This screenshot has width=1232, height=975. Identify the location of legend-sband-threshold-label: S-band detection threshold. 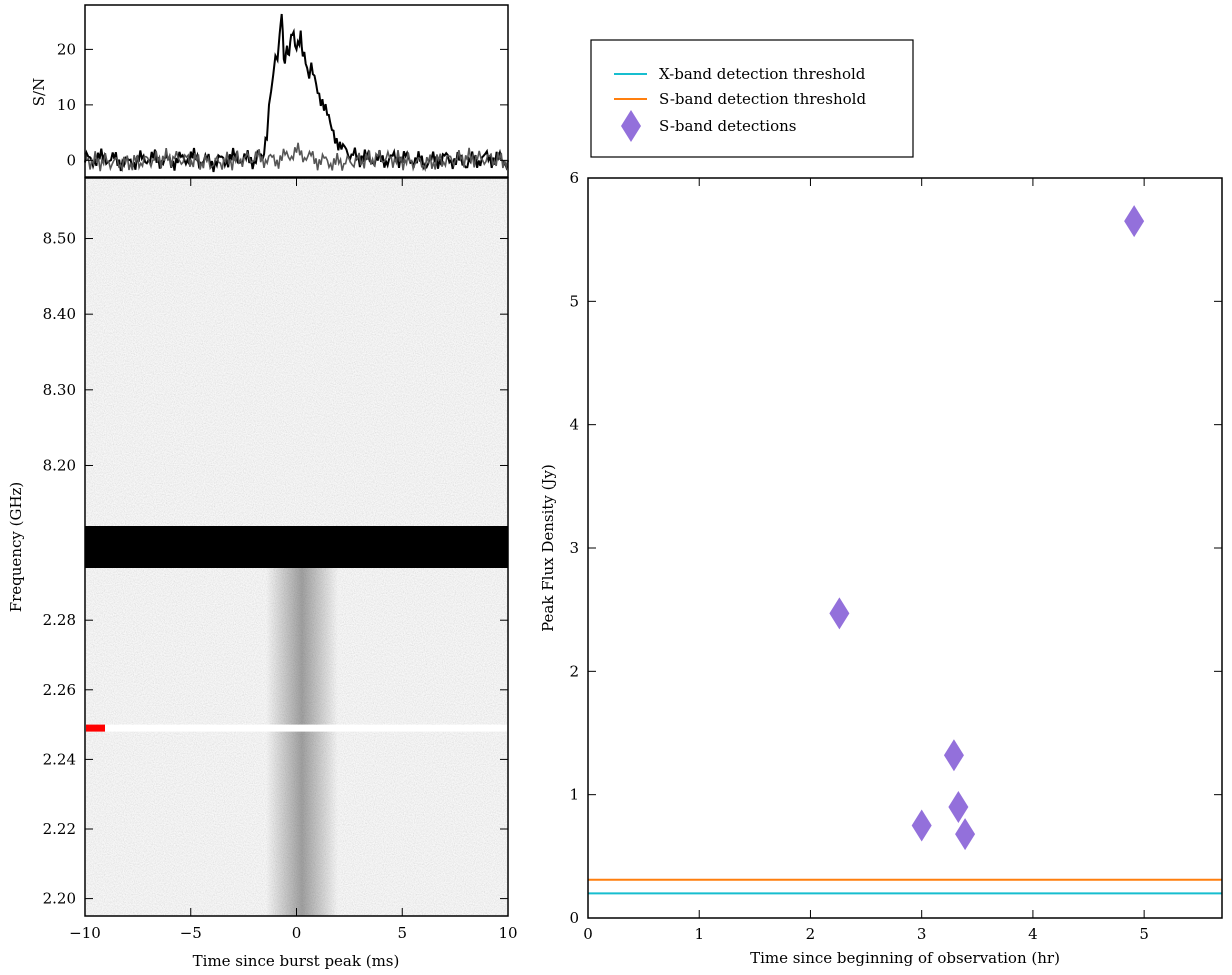
(762, 99).